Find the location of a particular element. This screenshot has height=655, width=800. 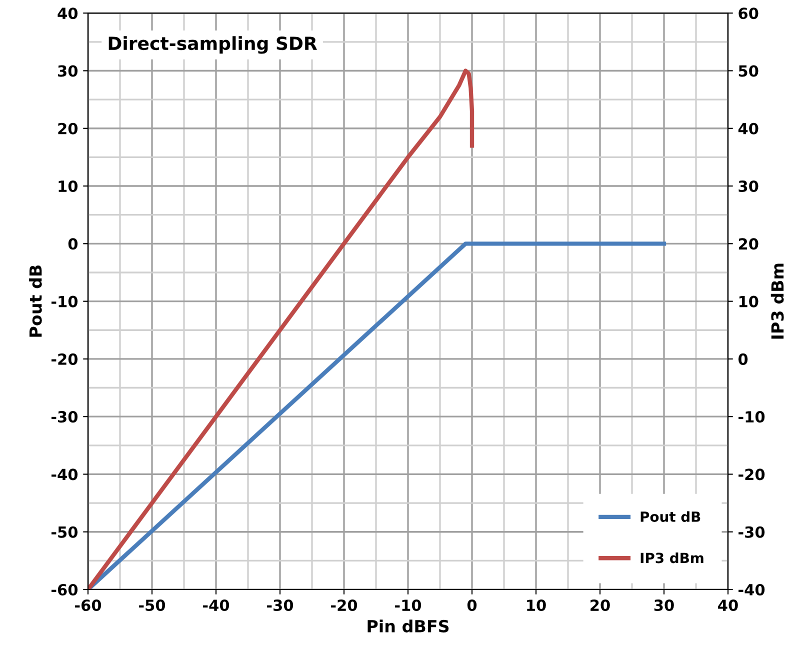

x-tick-label: 10 is located at coordinates (536, 605).